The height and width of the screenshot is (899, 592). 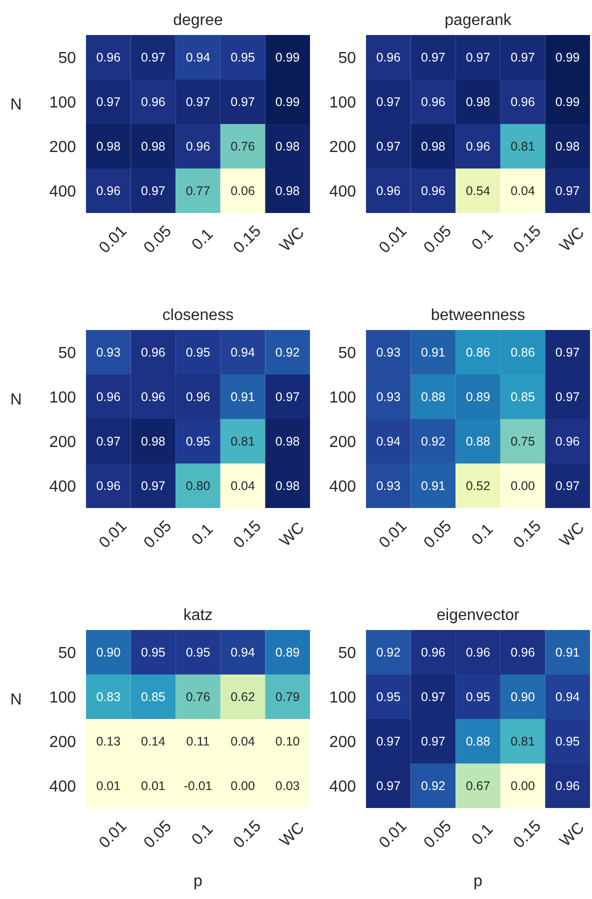 What do you see at coordinates (287, 741) in the screenshot?
I see `data-label: 0.10` at bounding box center [287, 741].